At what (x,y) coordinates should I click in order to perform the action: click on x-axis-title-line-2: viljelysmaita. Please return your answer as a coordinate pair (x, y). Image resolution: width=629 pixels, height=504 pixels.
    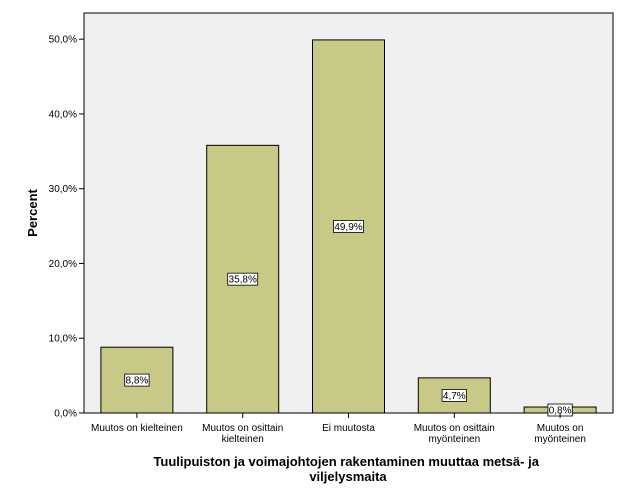
    Looking at the image, I should click on (348, 476).